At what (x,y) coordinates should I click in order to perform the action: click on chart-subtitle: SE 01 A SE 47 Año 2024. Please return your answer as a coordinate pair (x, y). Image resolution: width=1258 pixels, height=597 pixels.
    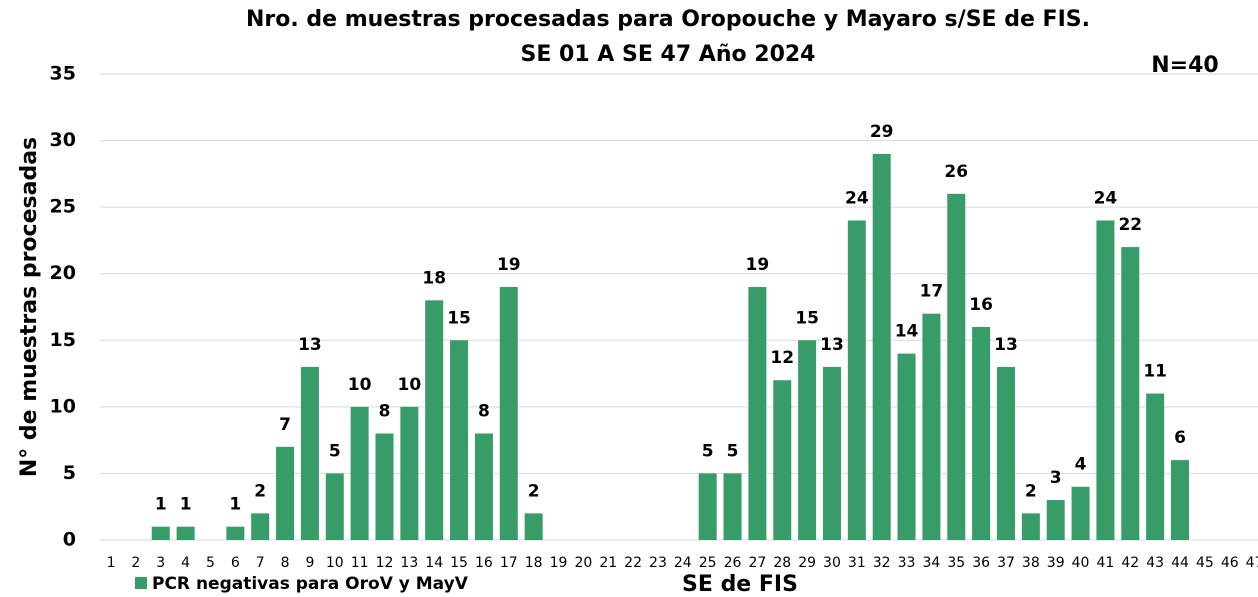
    Looking at the image, I should click on (668, 54).